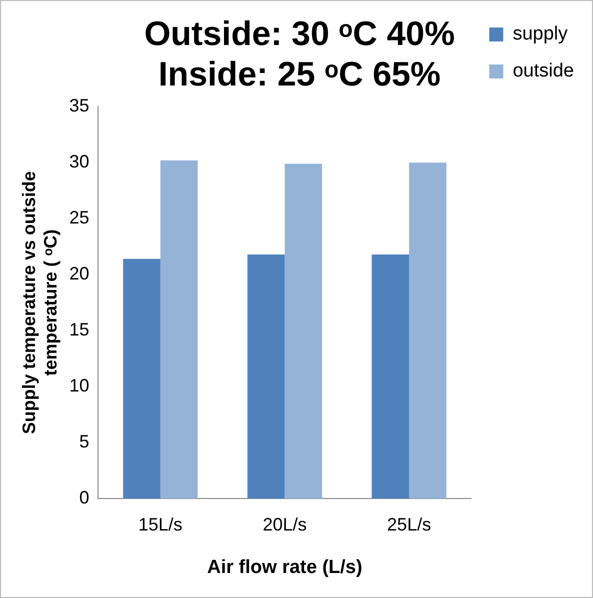 The width and height of the screenshot is (593, 598). I want to click on x-axis-title: Air flow rate (L/s), so click(284, 567).